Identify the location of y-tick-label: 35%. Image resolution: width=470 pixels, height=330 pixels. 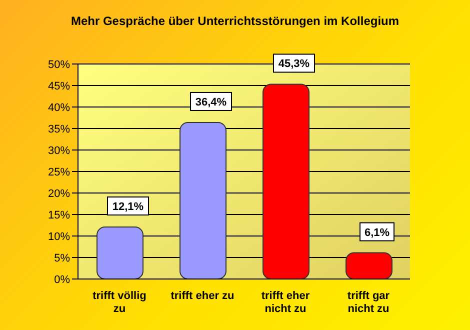
(59, 129).